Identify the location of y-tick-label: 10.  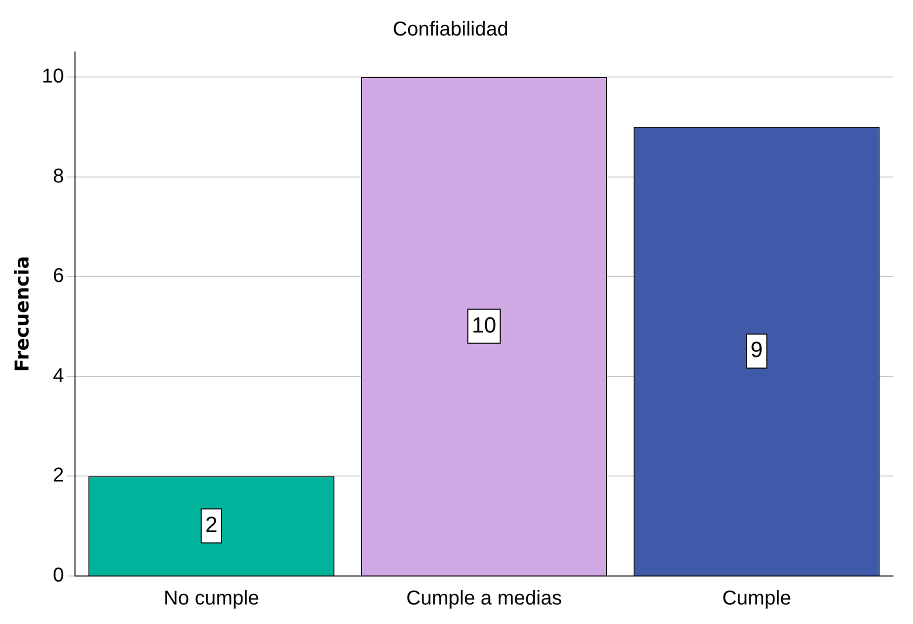
(53, 76).